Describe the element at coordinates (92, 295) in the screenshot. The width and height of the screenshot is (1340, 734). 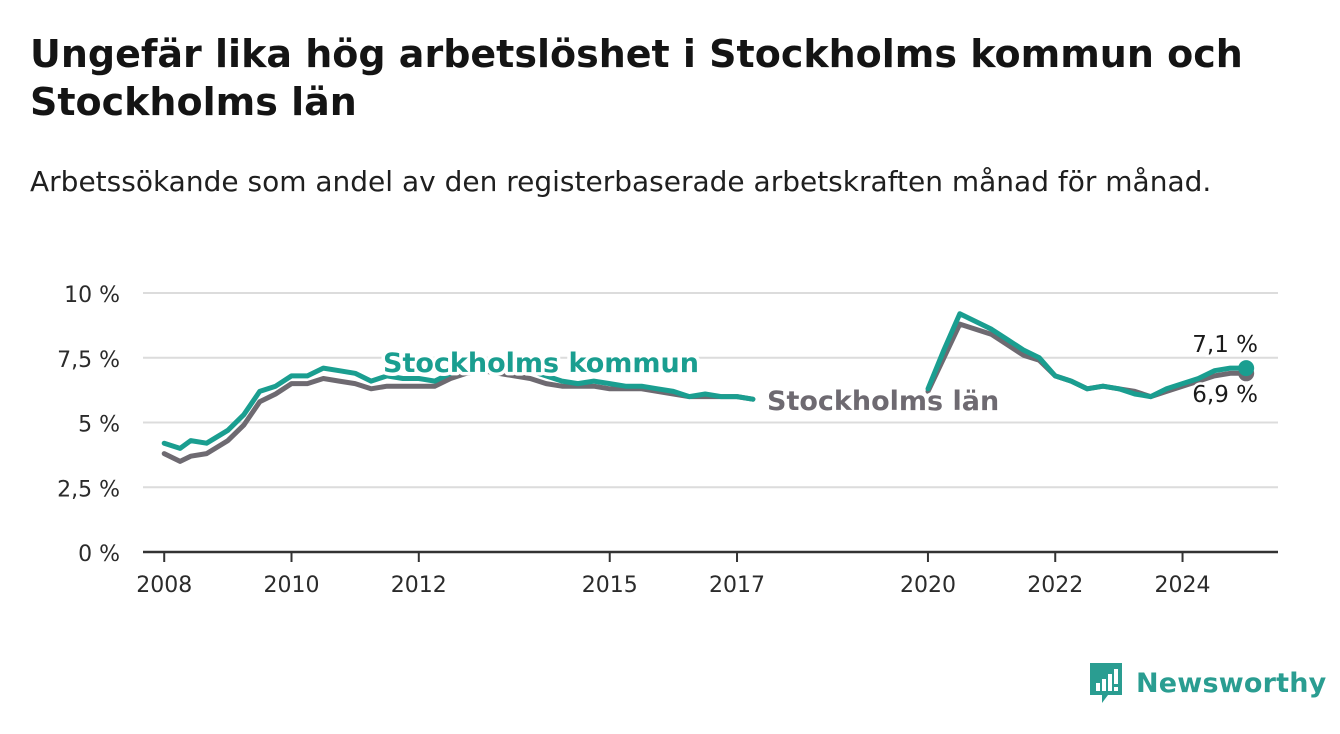
I see `y-tick-label: 10 %` at that location.